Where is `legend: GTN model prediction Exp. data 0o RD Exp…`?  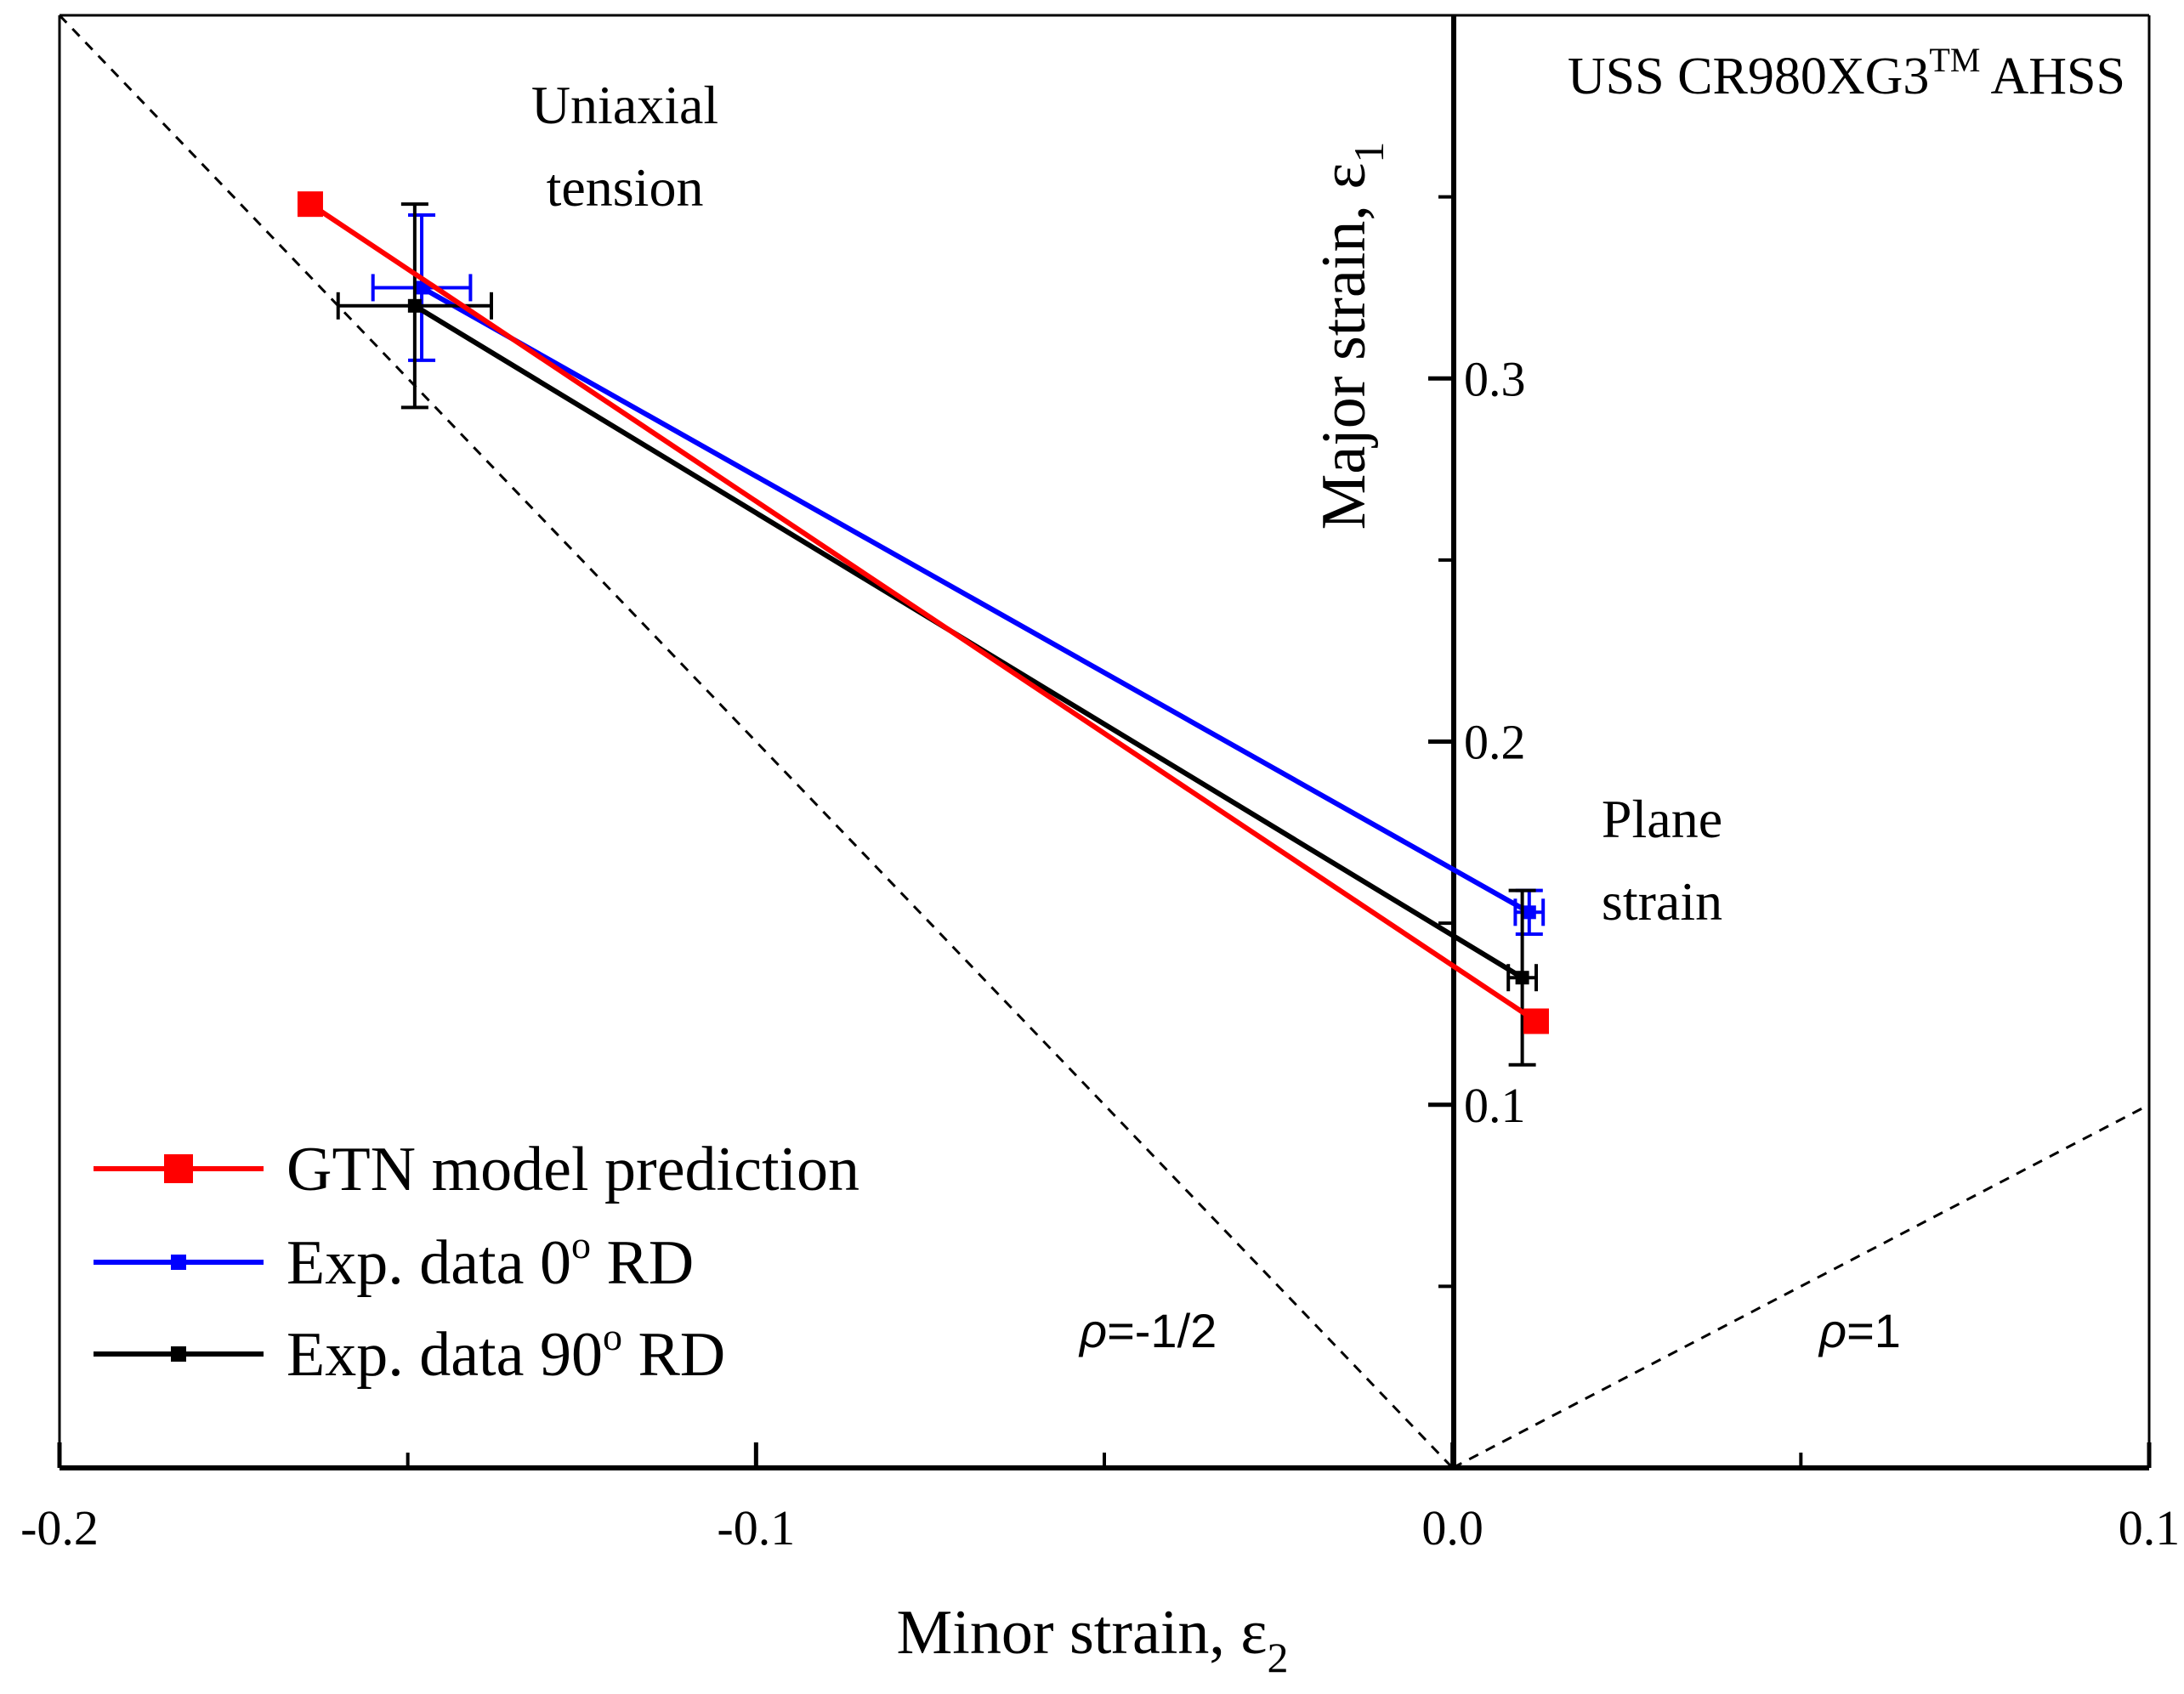 legend: GTN model prediction Exp. data 0o RD Exp… is located at coordinates (476, 1263).